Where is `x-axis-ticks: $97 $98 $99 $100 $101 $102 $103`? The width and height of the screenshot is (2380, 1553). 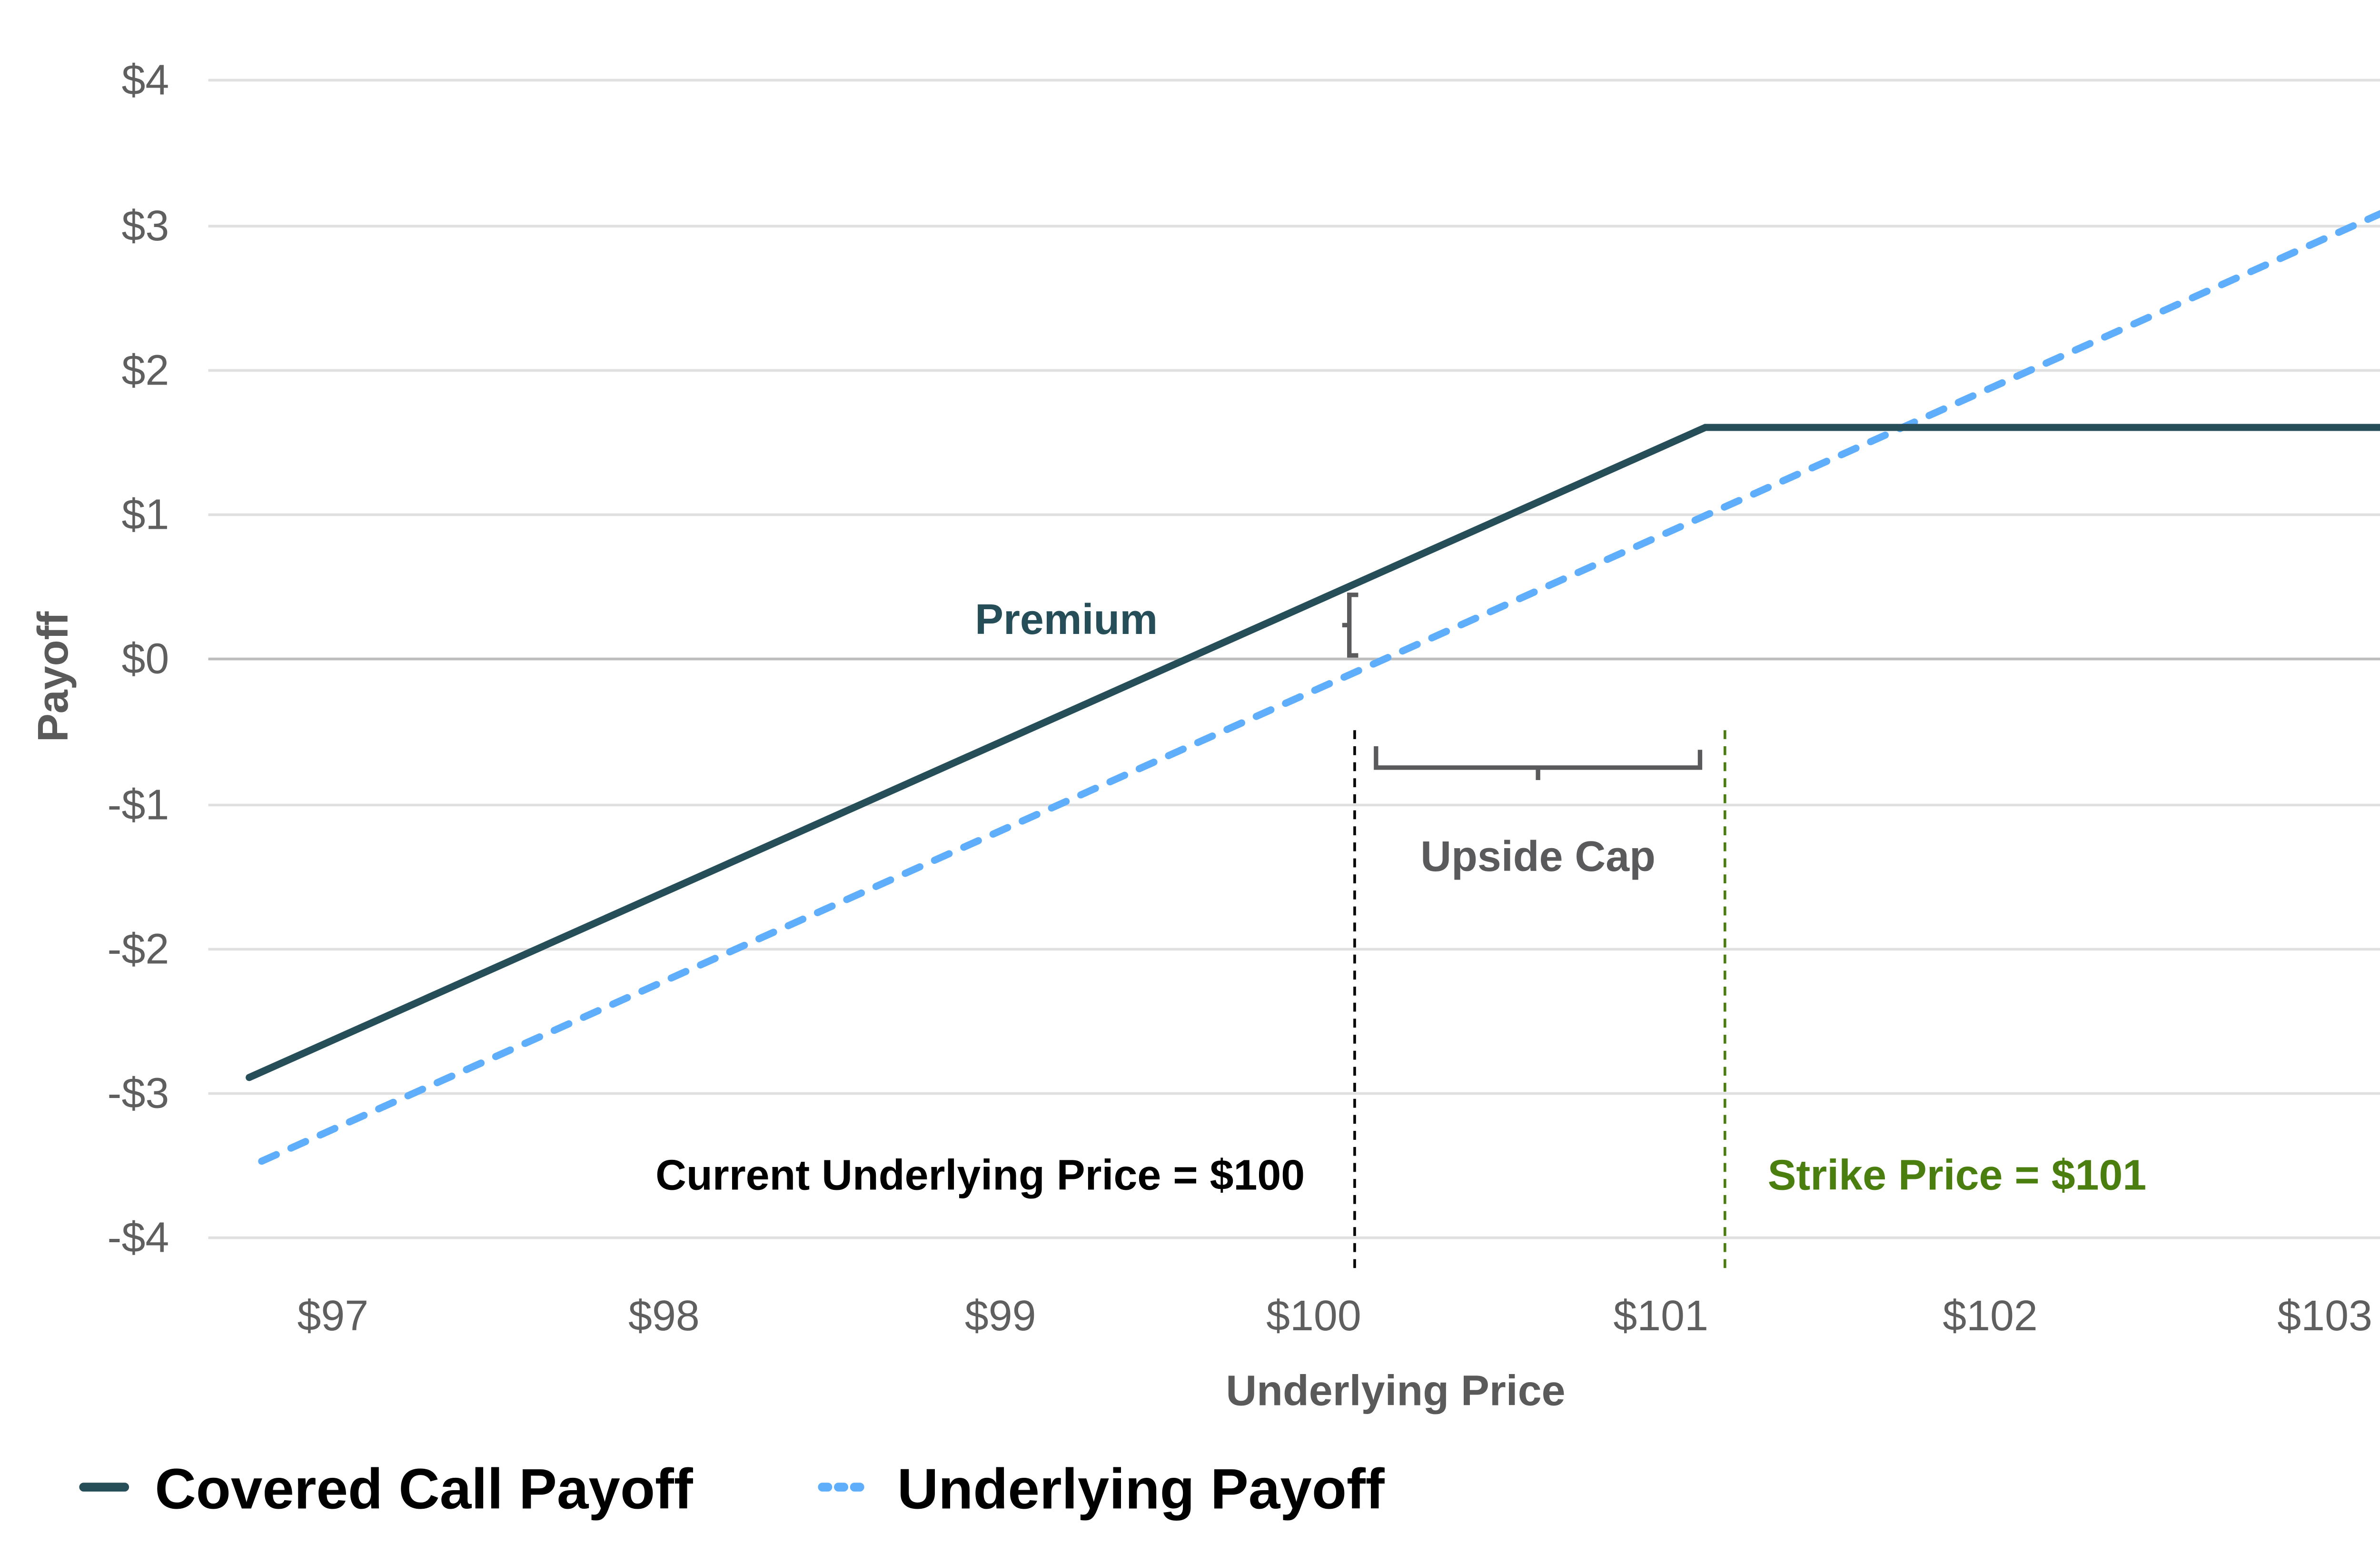 x-axis-ticks: $97 $98 $99 $100 $101 $102 $103 is located at coordinates (1334, 1316).